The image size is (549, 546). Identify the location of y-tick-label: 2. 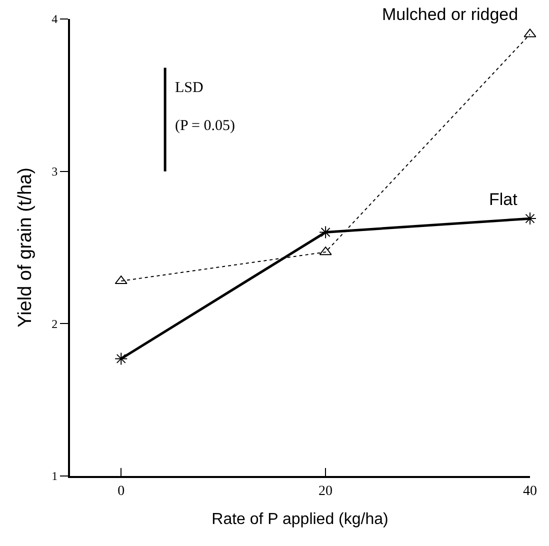
(55, 323).